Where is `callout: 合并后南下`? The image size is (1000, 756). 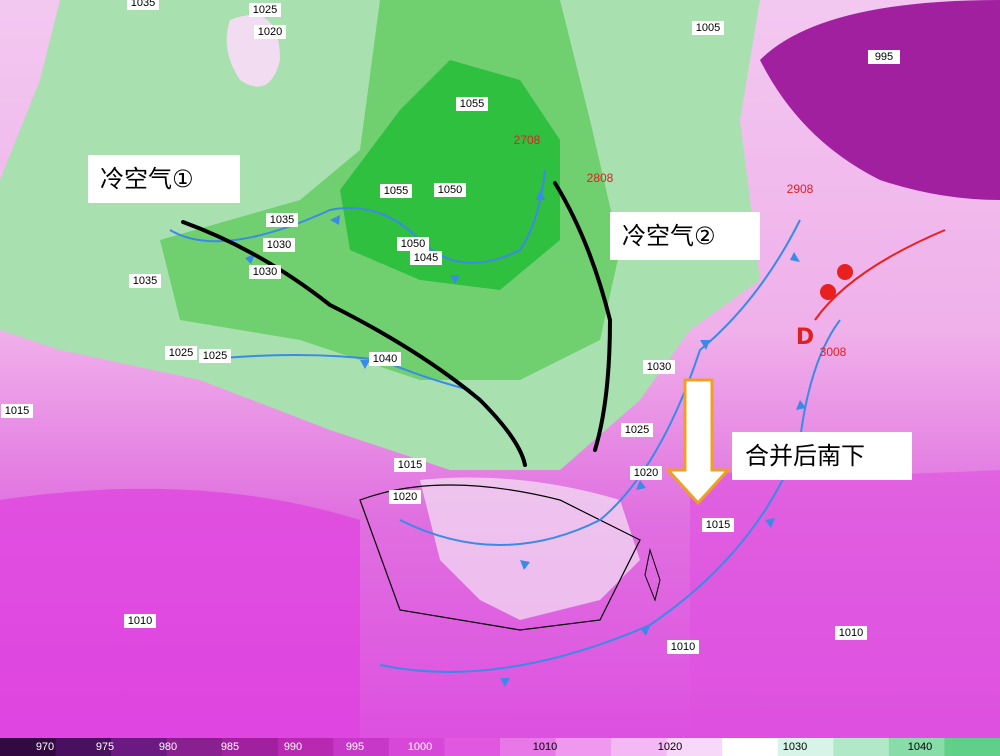 callout: 合并后南下 is located at coordinates (805, 456).